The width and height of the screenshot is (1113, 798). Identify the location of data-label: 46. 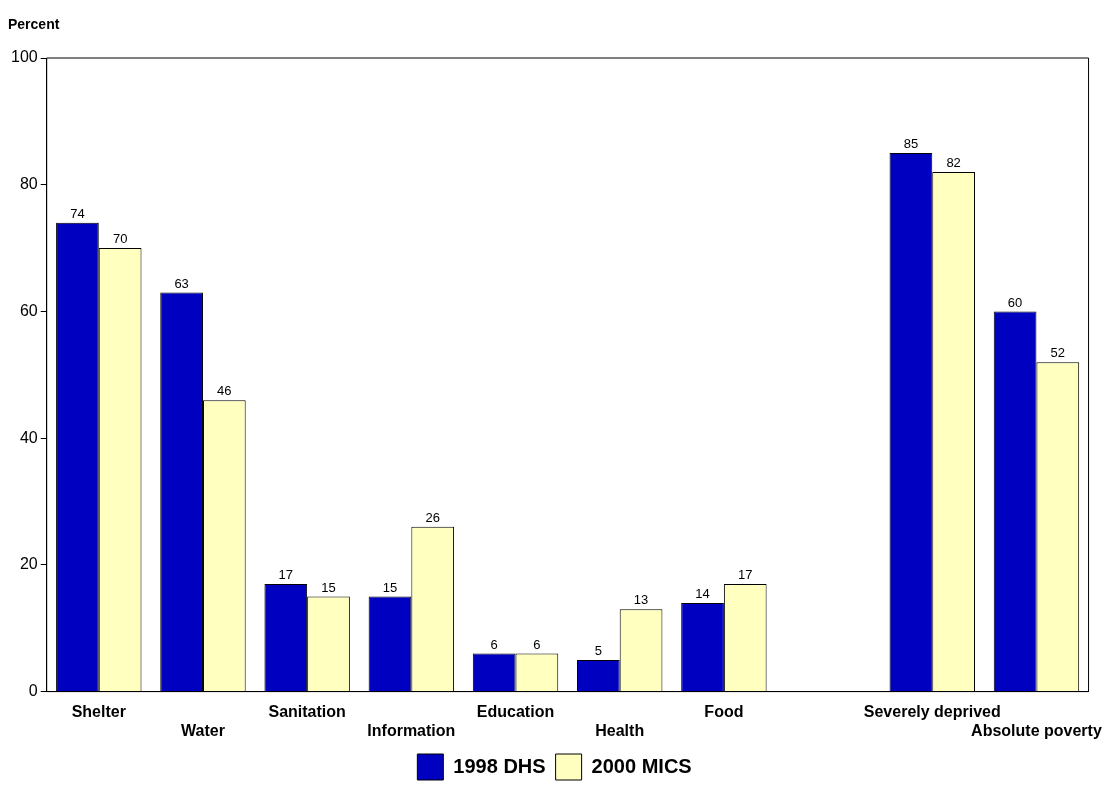
(224, 391).